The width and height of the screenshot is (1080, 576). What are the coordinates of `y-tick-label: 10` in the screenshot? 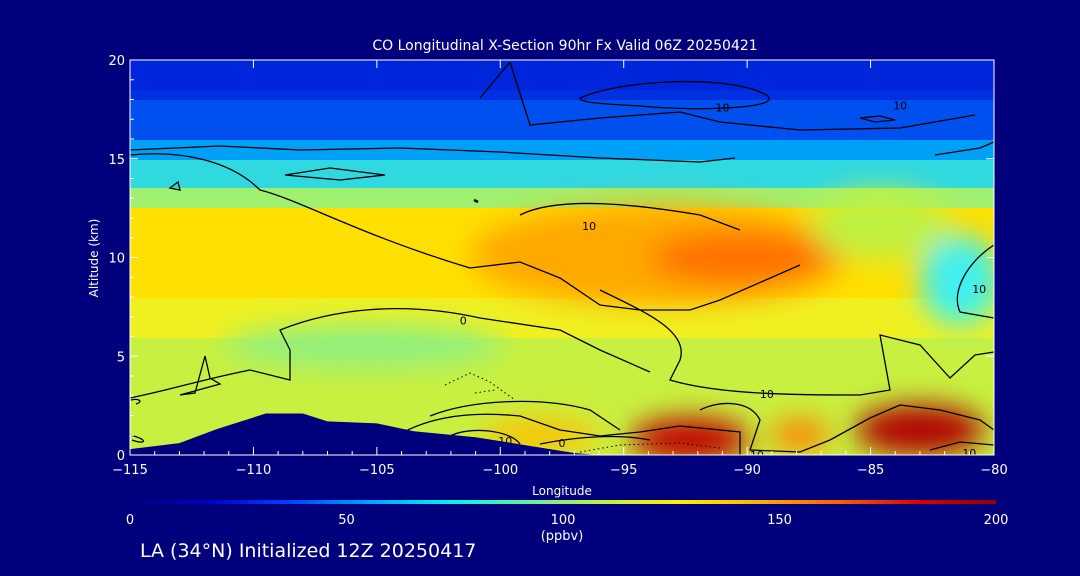 It's located at (116, 259).